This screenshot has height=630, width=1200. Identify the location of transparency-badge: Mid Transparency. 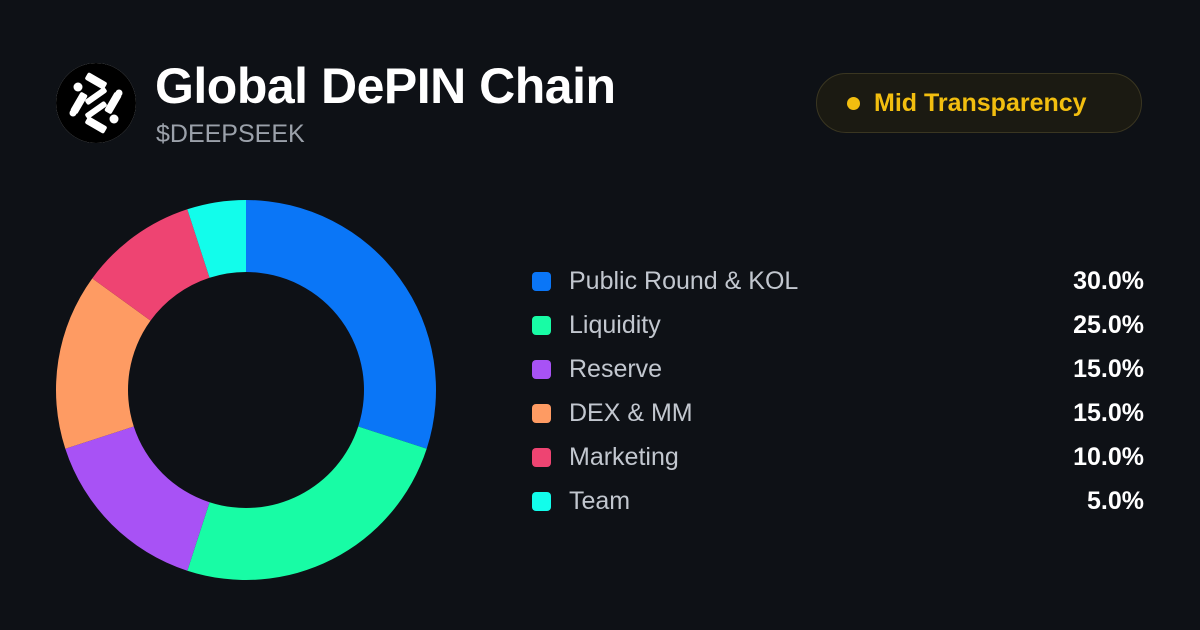
(979, 103).